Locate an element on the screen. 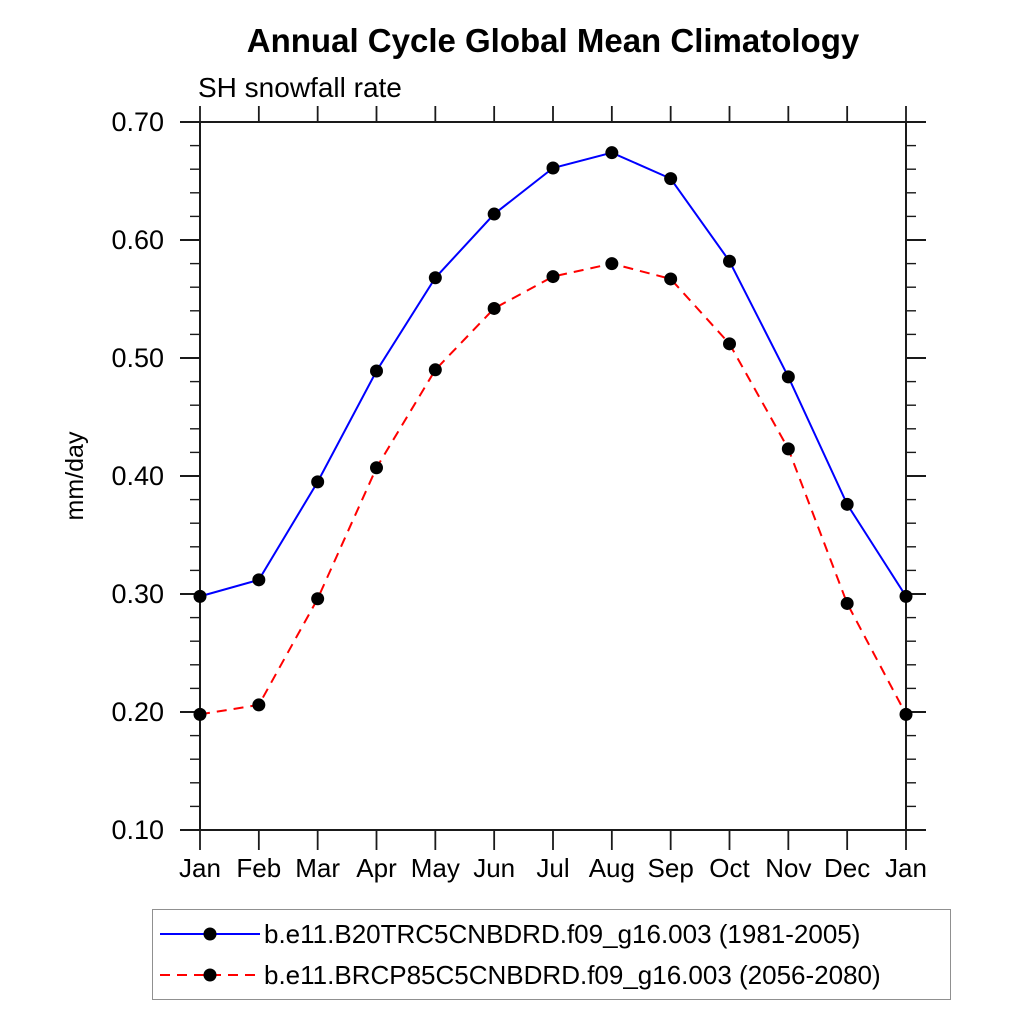  x-tick-label: Oct is located at coordinates (729, 868).